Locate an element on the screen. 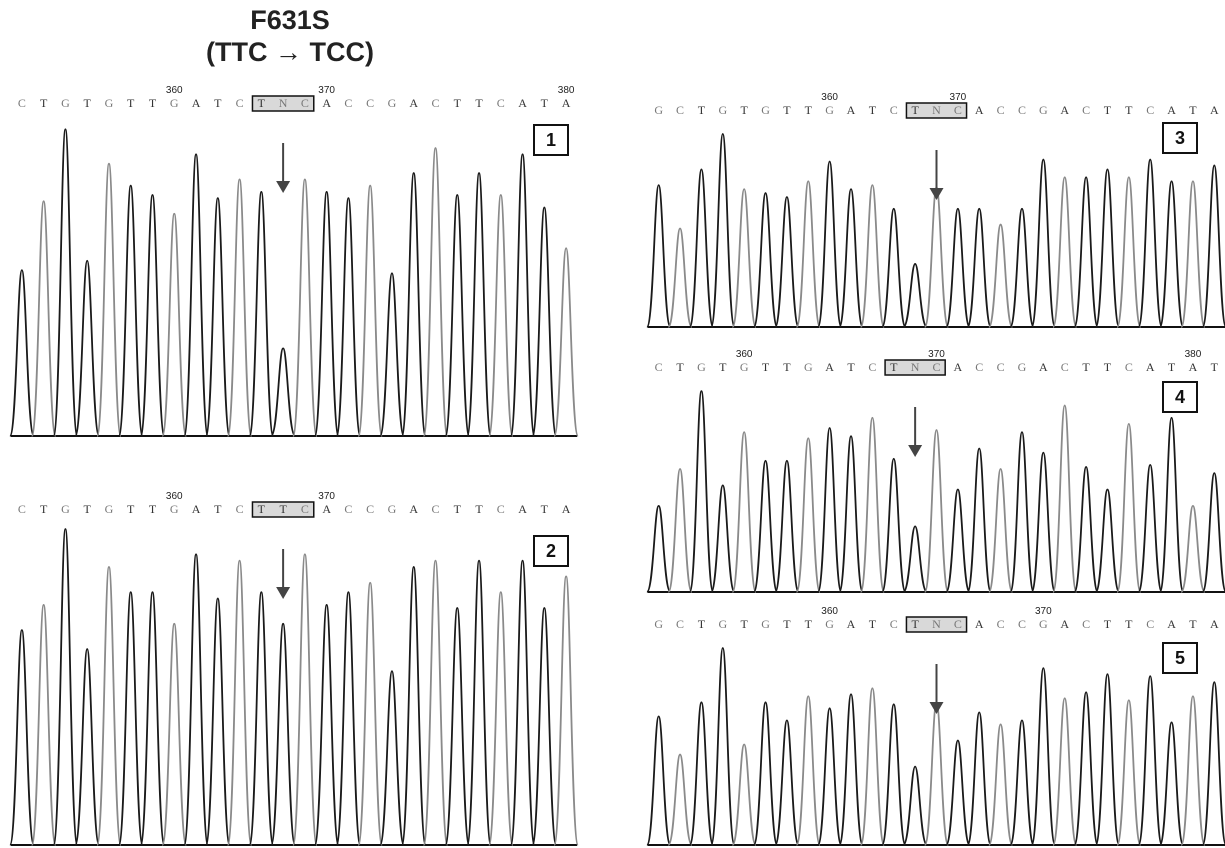  position-label: 370 is located at coordinates (1043, 611).